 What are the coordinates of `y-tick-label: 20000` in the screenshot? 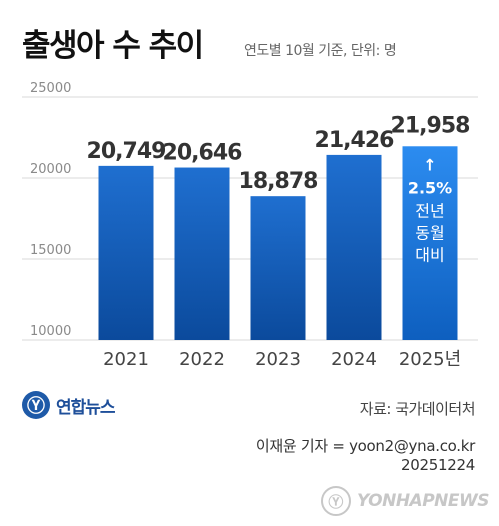 It's located at (50, 169).